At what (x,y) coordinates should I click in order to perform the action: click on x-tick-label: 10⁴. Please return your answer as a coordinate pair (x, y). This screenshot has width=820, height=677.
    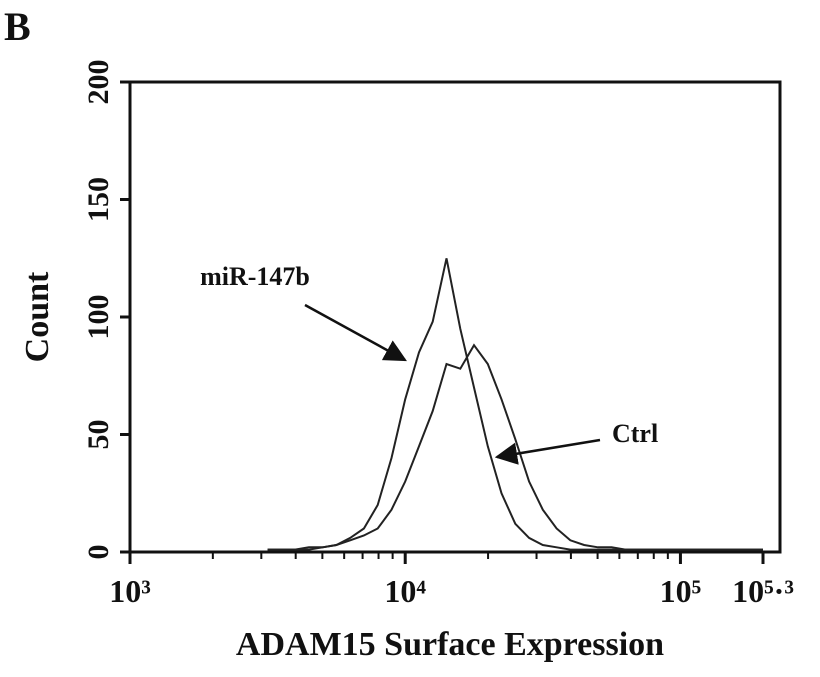
    Looking at the image, I should click on (405, 591).